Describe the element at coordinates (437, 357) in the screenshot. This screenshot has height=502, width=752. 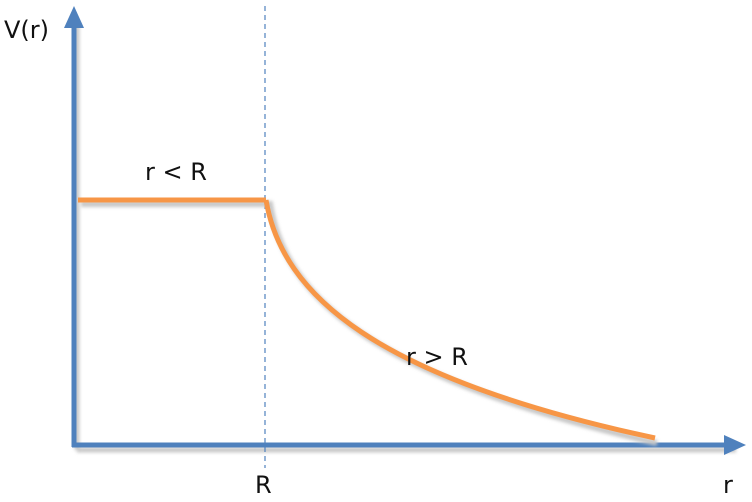
I see `outside-region-label: r > R` at that location.